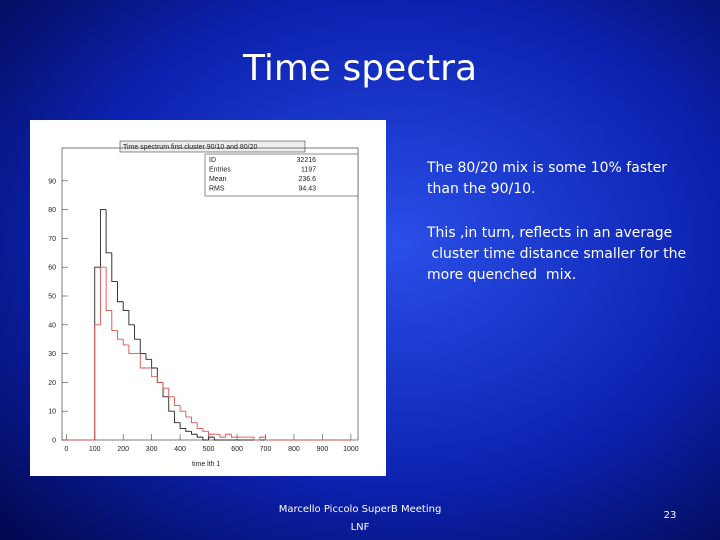 The image size is (720, 540). I want to click on chart-title-box, so click(212, 146).